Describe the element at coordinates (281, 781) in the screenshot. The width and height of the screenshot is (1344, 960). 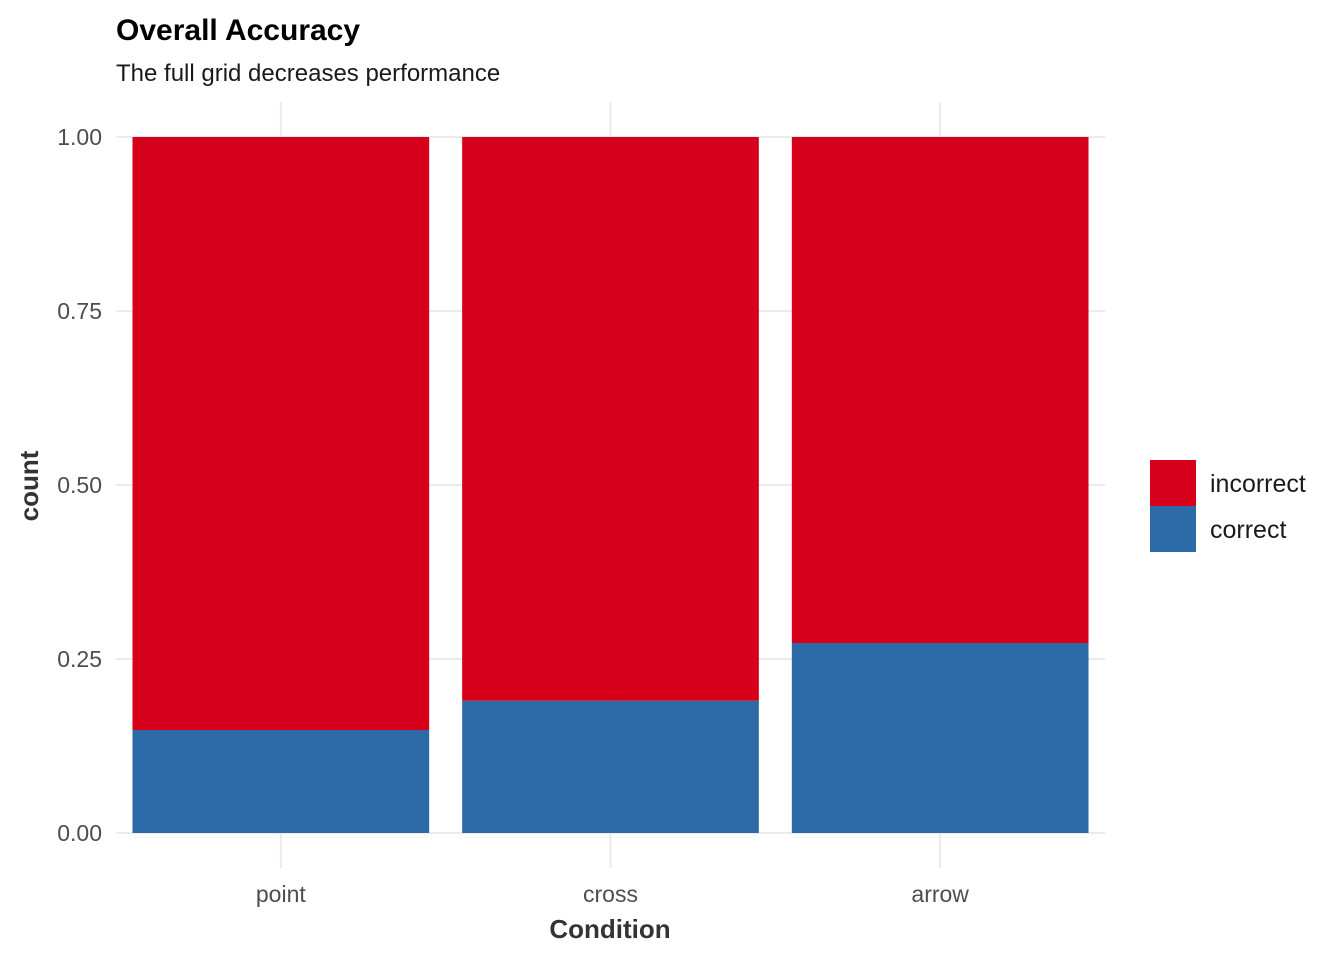
I see `bar-point-correct` at that location.